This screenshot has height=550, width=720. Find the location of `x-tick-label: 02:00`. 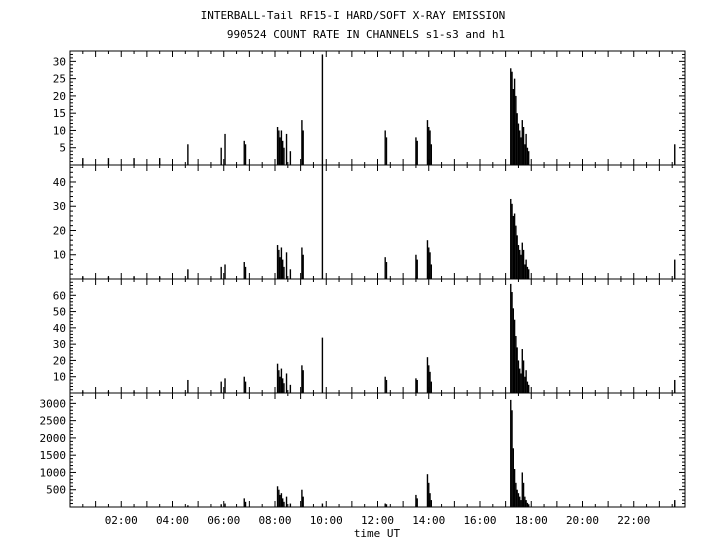

x-tick-label: 02:00 is located at coordinates (121, 520).